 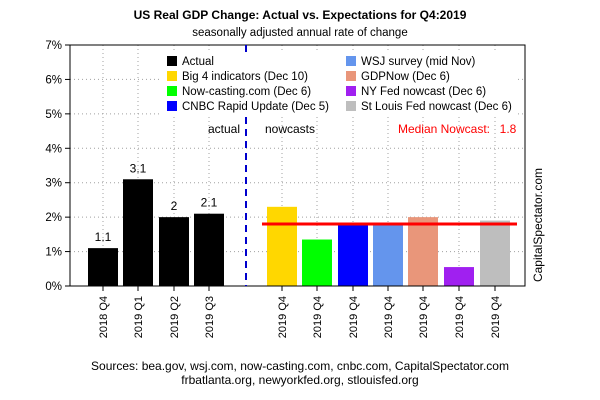 What do you see at coordinates (224, 129) in the screenshot?
I see `section-label-actual: actual` at bounding box center [224, 129].